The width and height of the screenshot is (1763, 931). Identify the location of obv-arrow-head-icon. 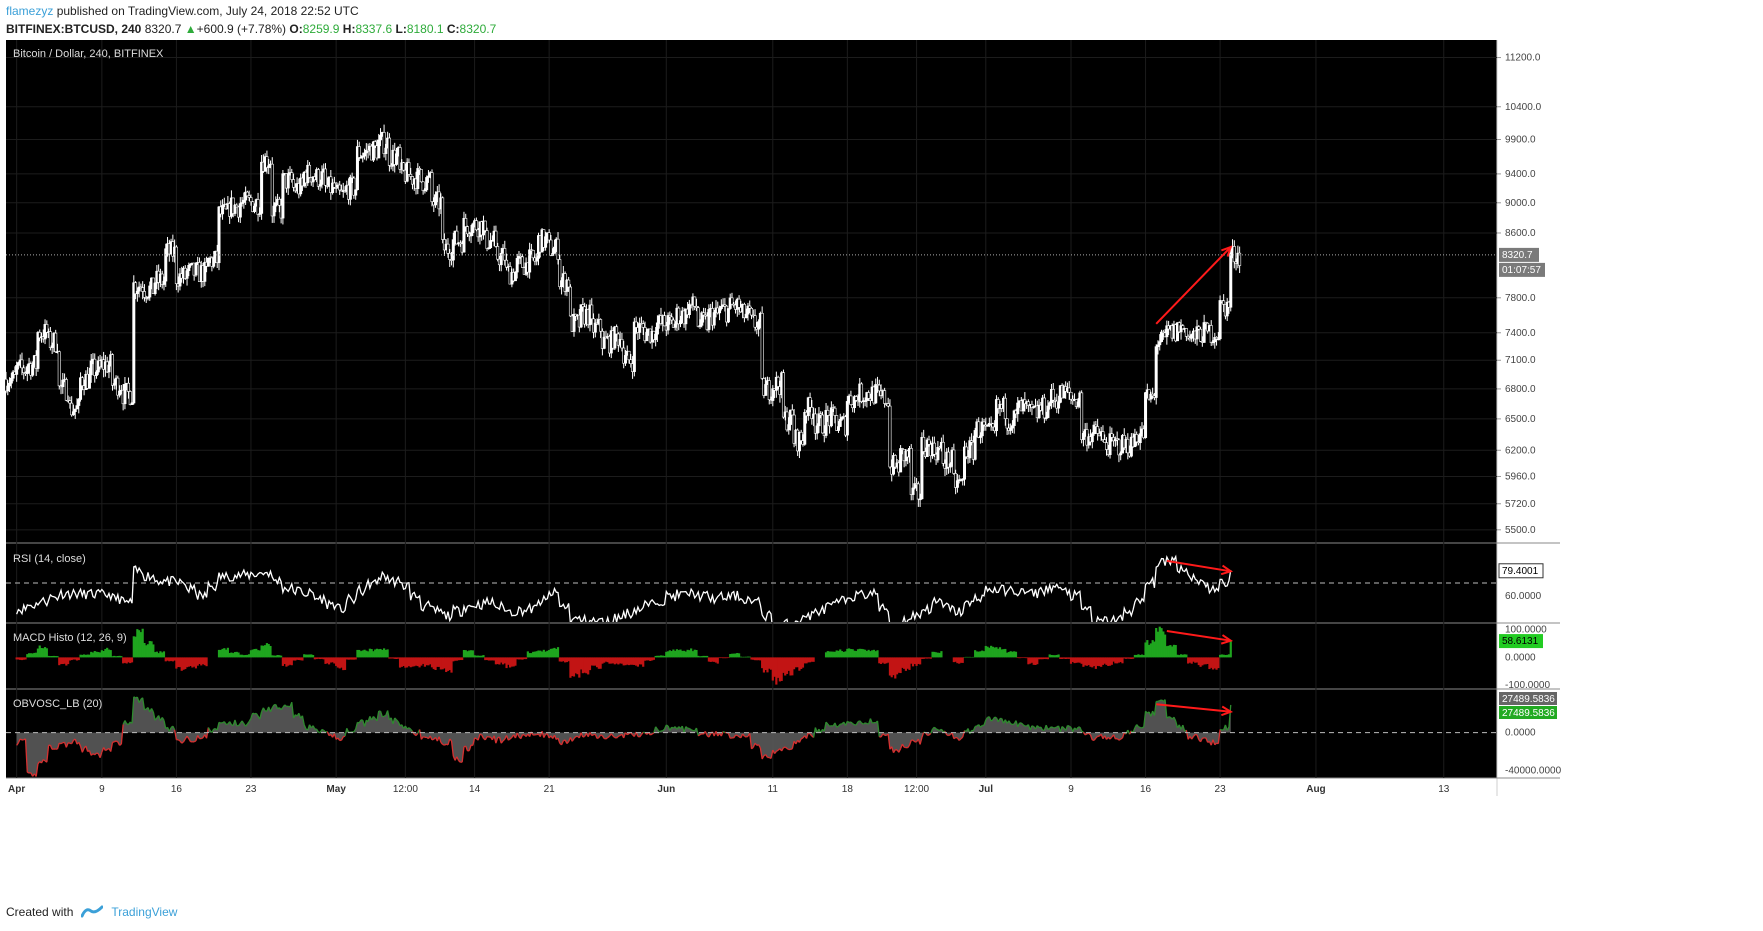
(1227, 711).